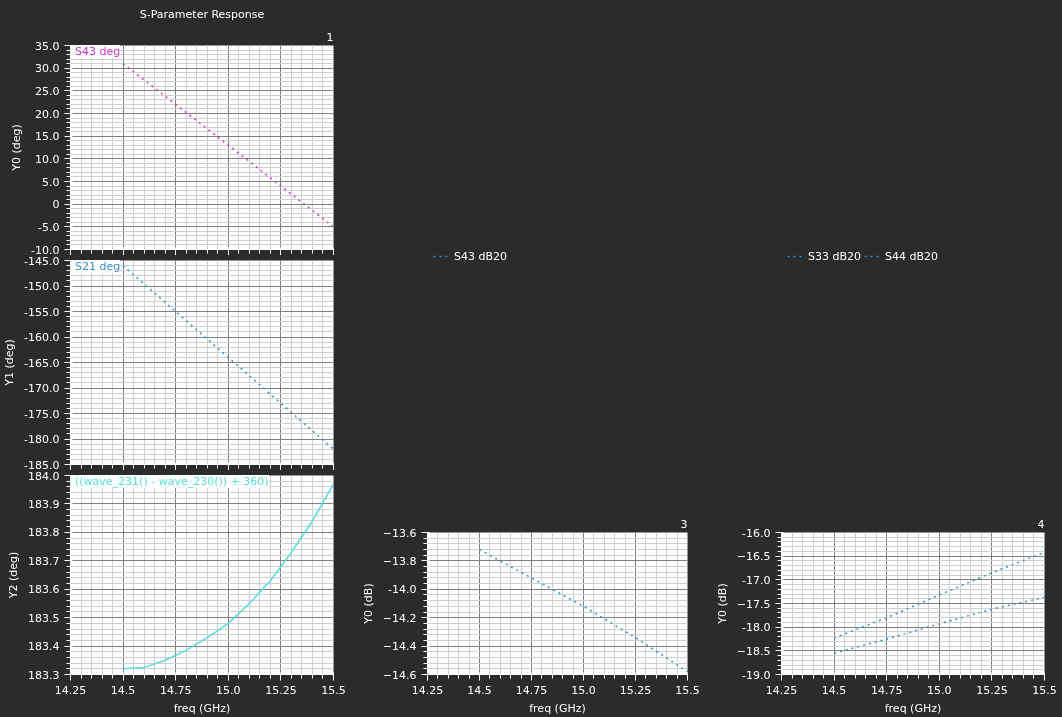 The image size is (1062, 717). Describe the element at coordinates (44, 476) in the screenshot. I see `y-tick-label: 184.0` at that location.